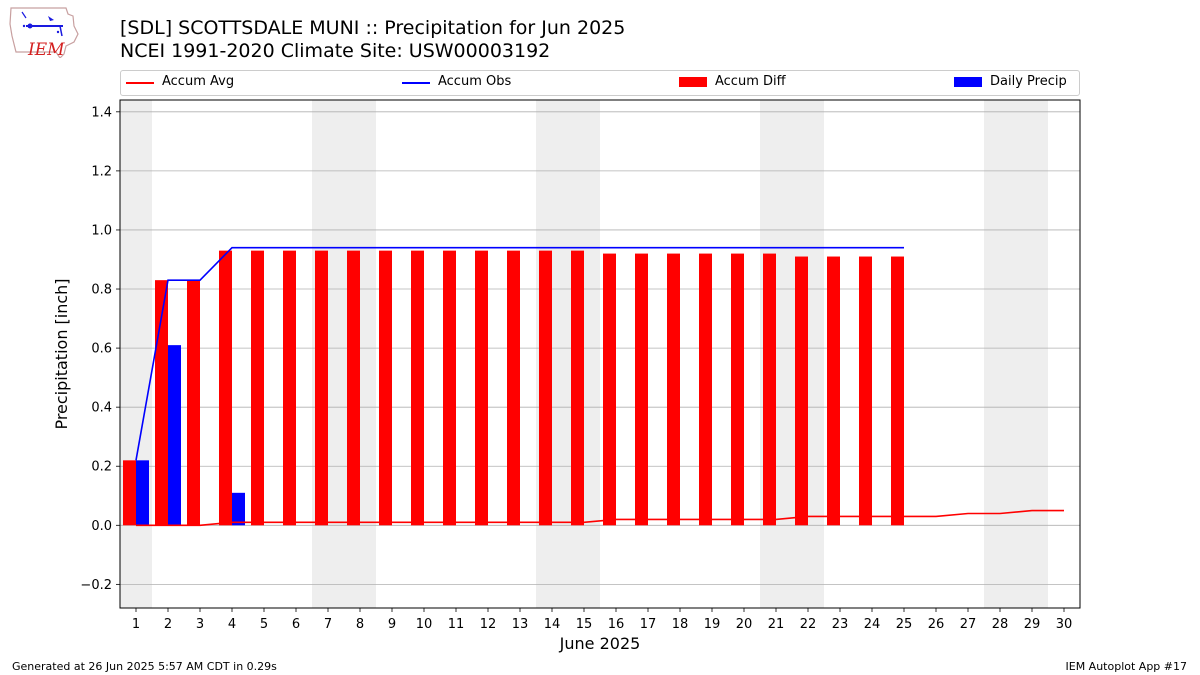  I want to click on legend-label-accum-obs: Accum Obs, so click(475, 81).